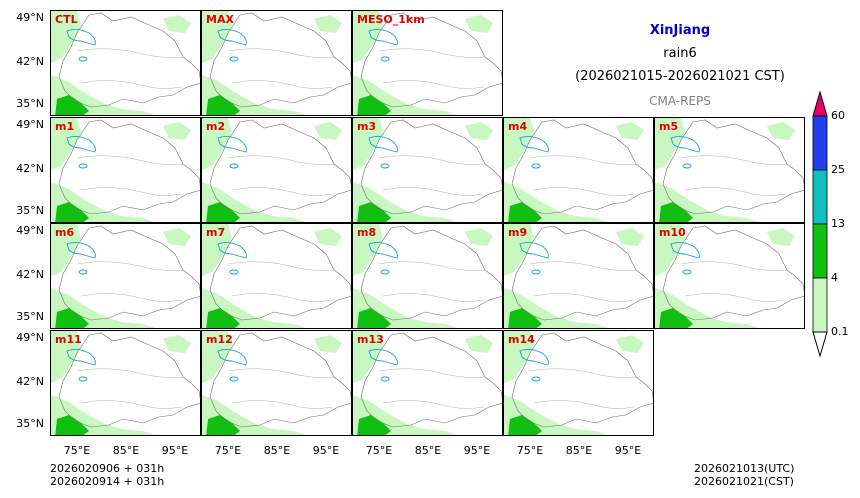 This screenshot has height=498, width=860. Describe the element at coordinates (427, 382) in the screenshot. I see `panel-m13: m13` at that location.